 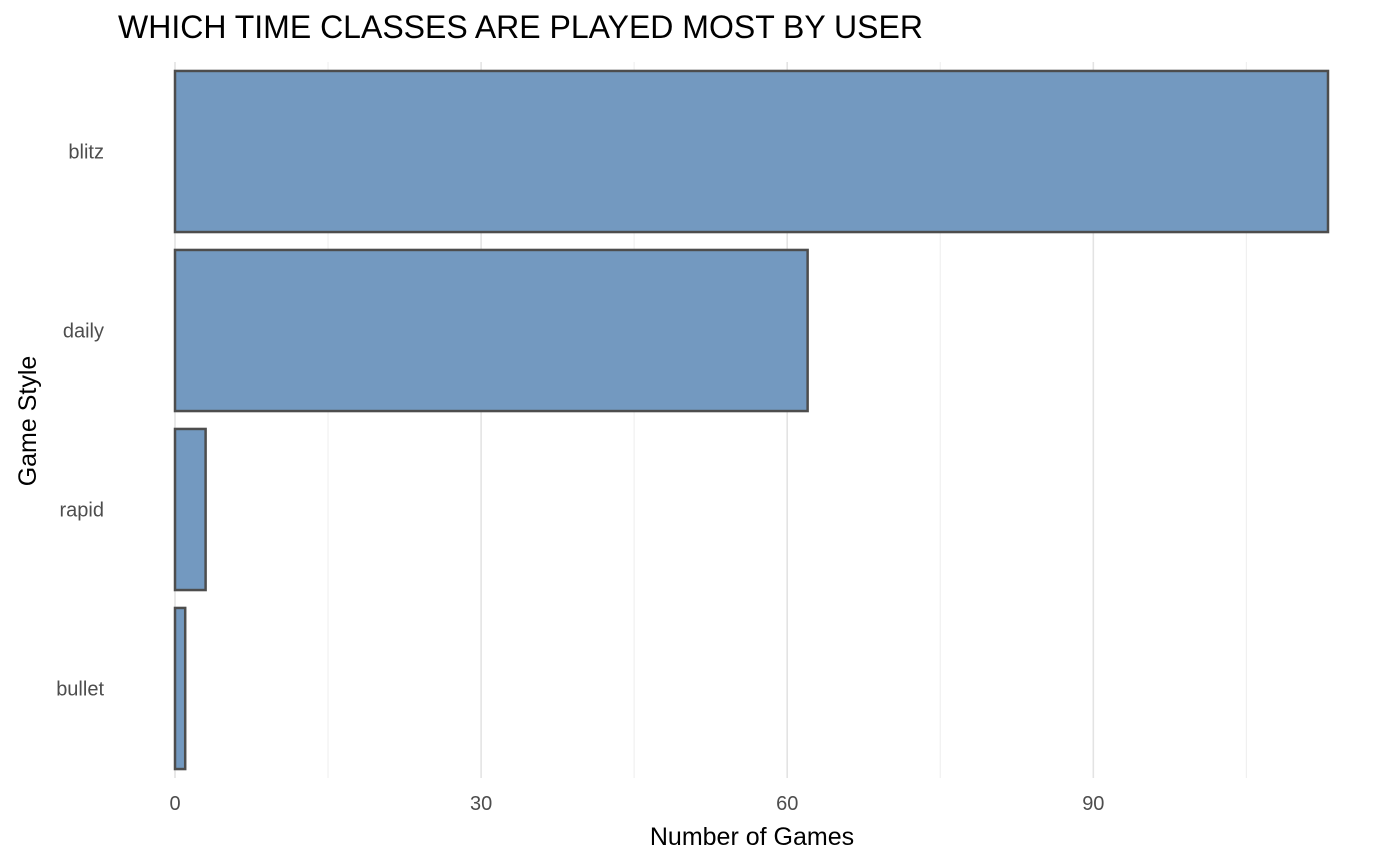 What do you see at coordinates (636, 804) in the screenshot?
I see `x-tick-labels: 0 30 60 90` at bounding box center [636, 804].